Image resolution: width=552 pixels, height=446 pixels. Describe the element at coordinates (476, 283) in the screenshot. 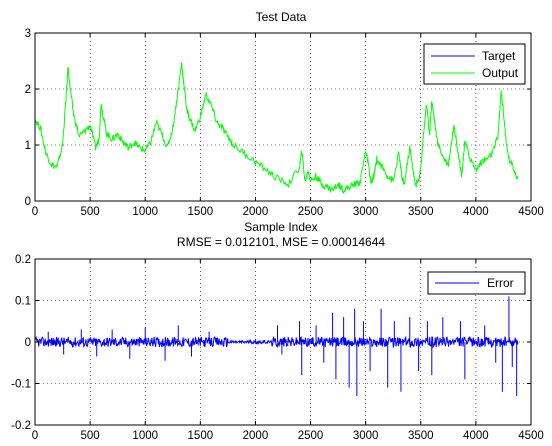

I see `bottom-legend: Error` at that location.